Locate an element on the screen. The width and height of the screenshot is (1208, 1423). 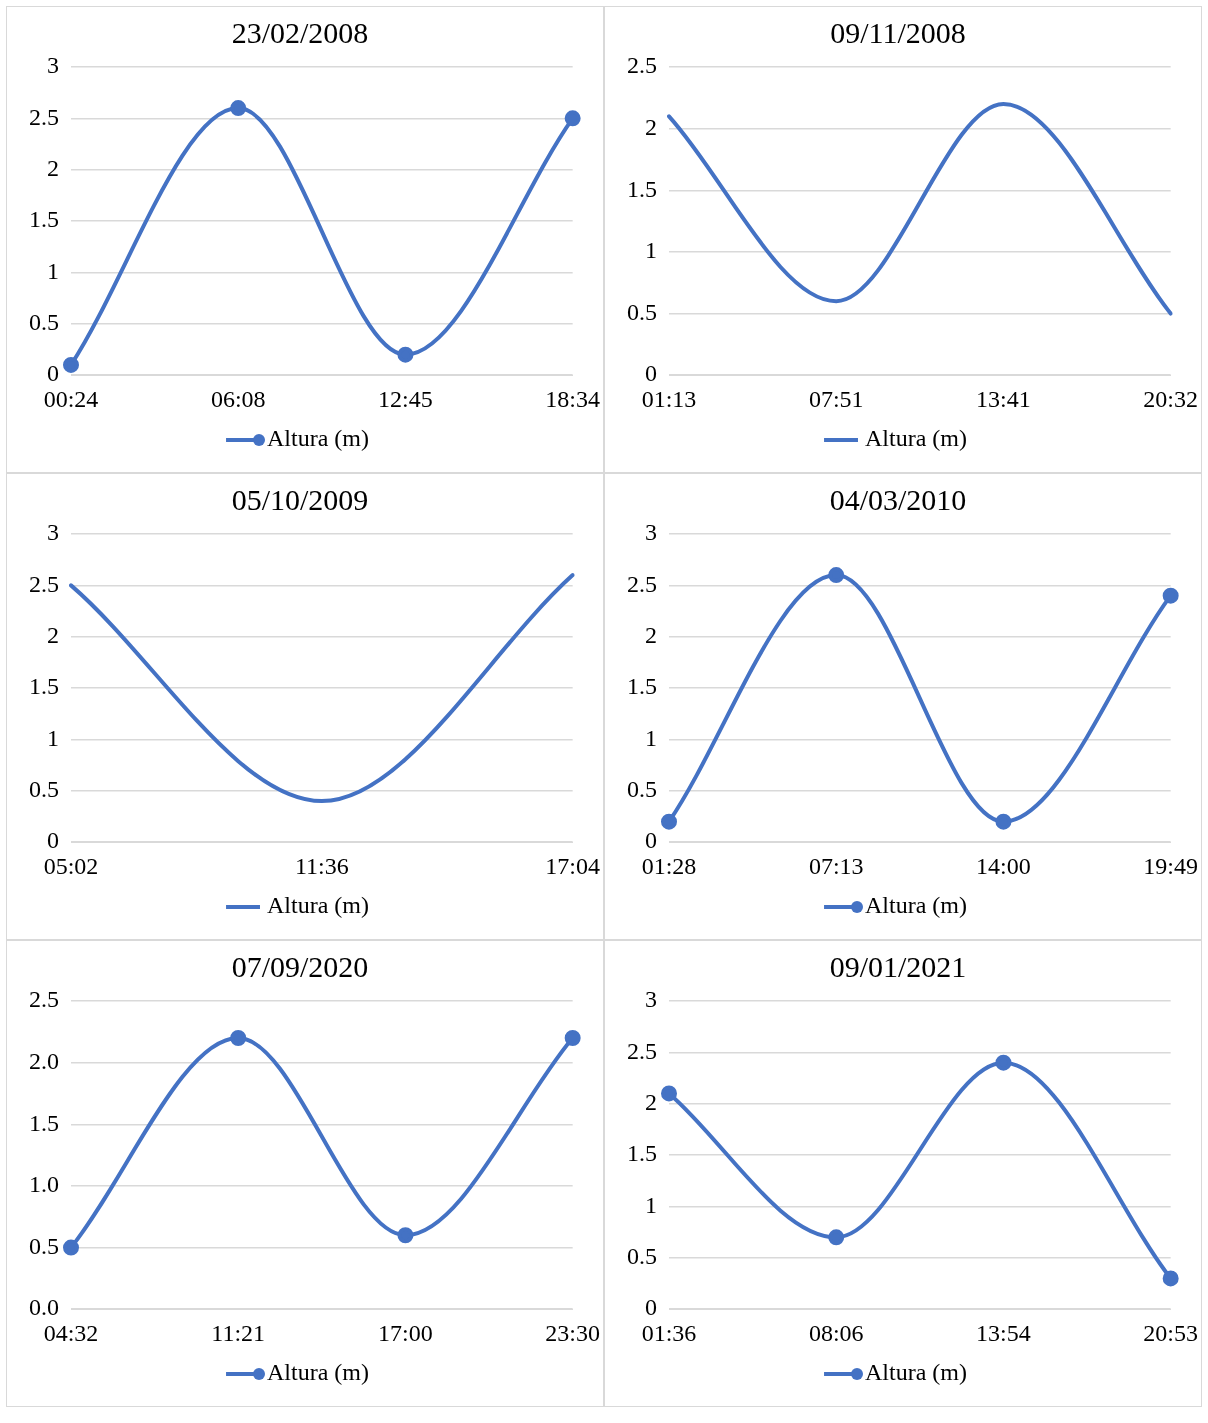
x-tick-label: 11:21 is located at coordinates (238, 1332).